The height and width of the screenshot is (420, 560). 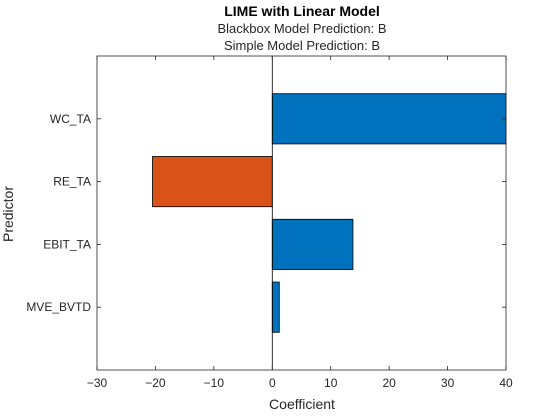 I want to click on bar-mve-bvtd, so click(x=275, y=307).